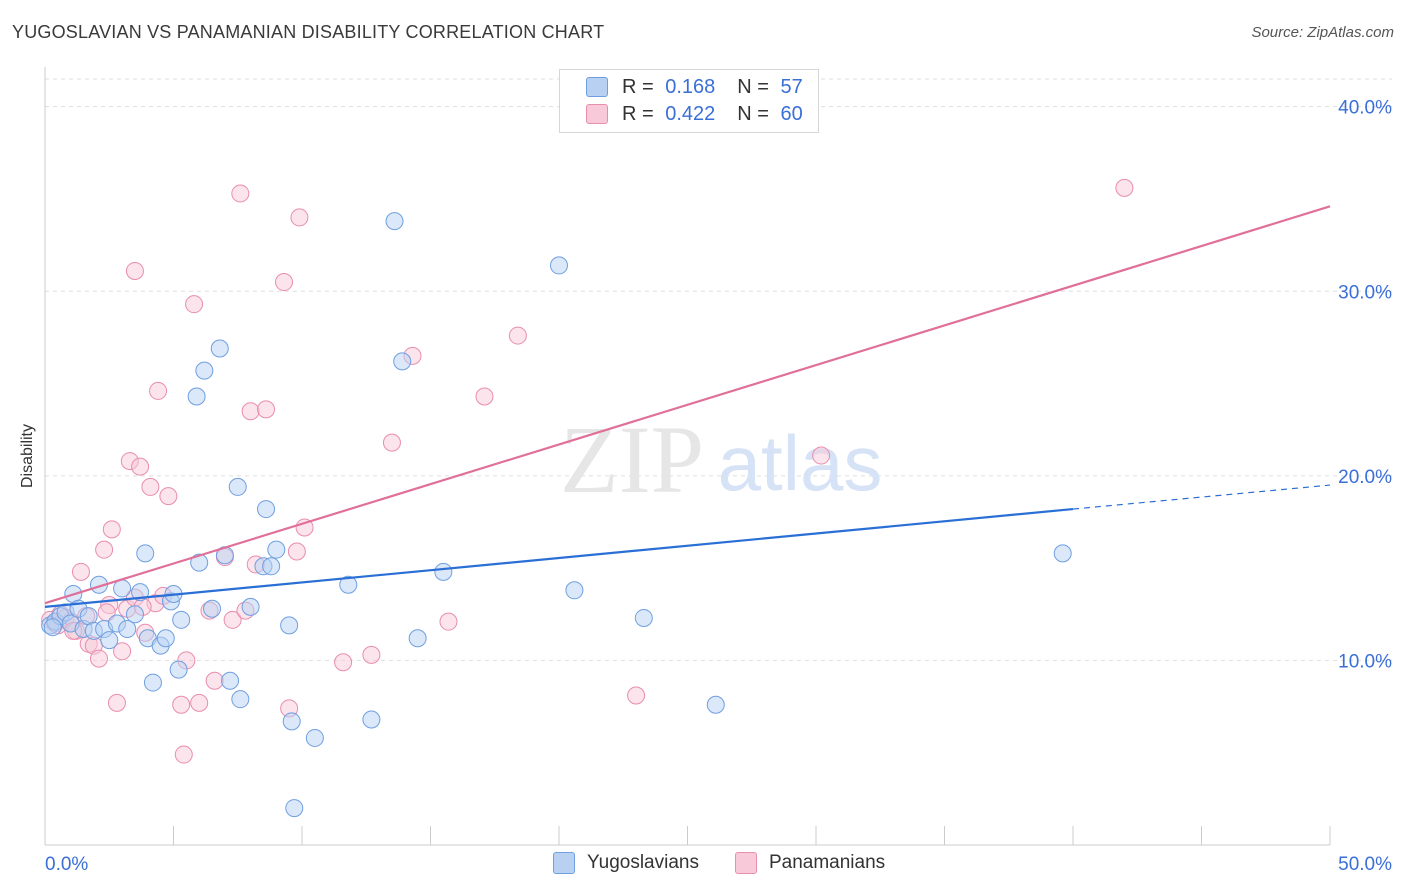  Describe the element at coordinates (1365, 292) in the screenshot. I see `y-tick-label: 30.0%` at that location.